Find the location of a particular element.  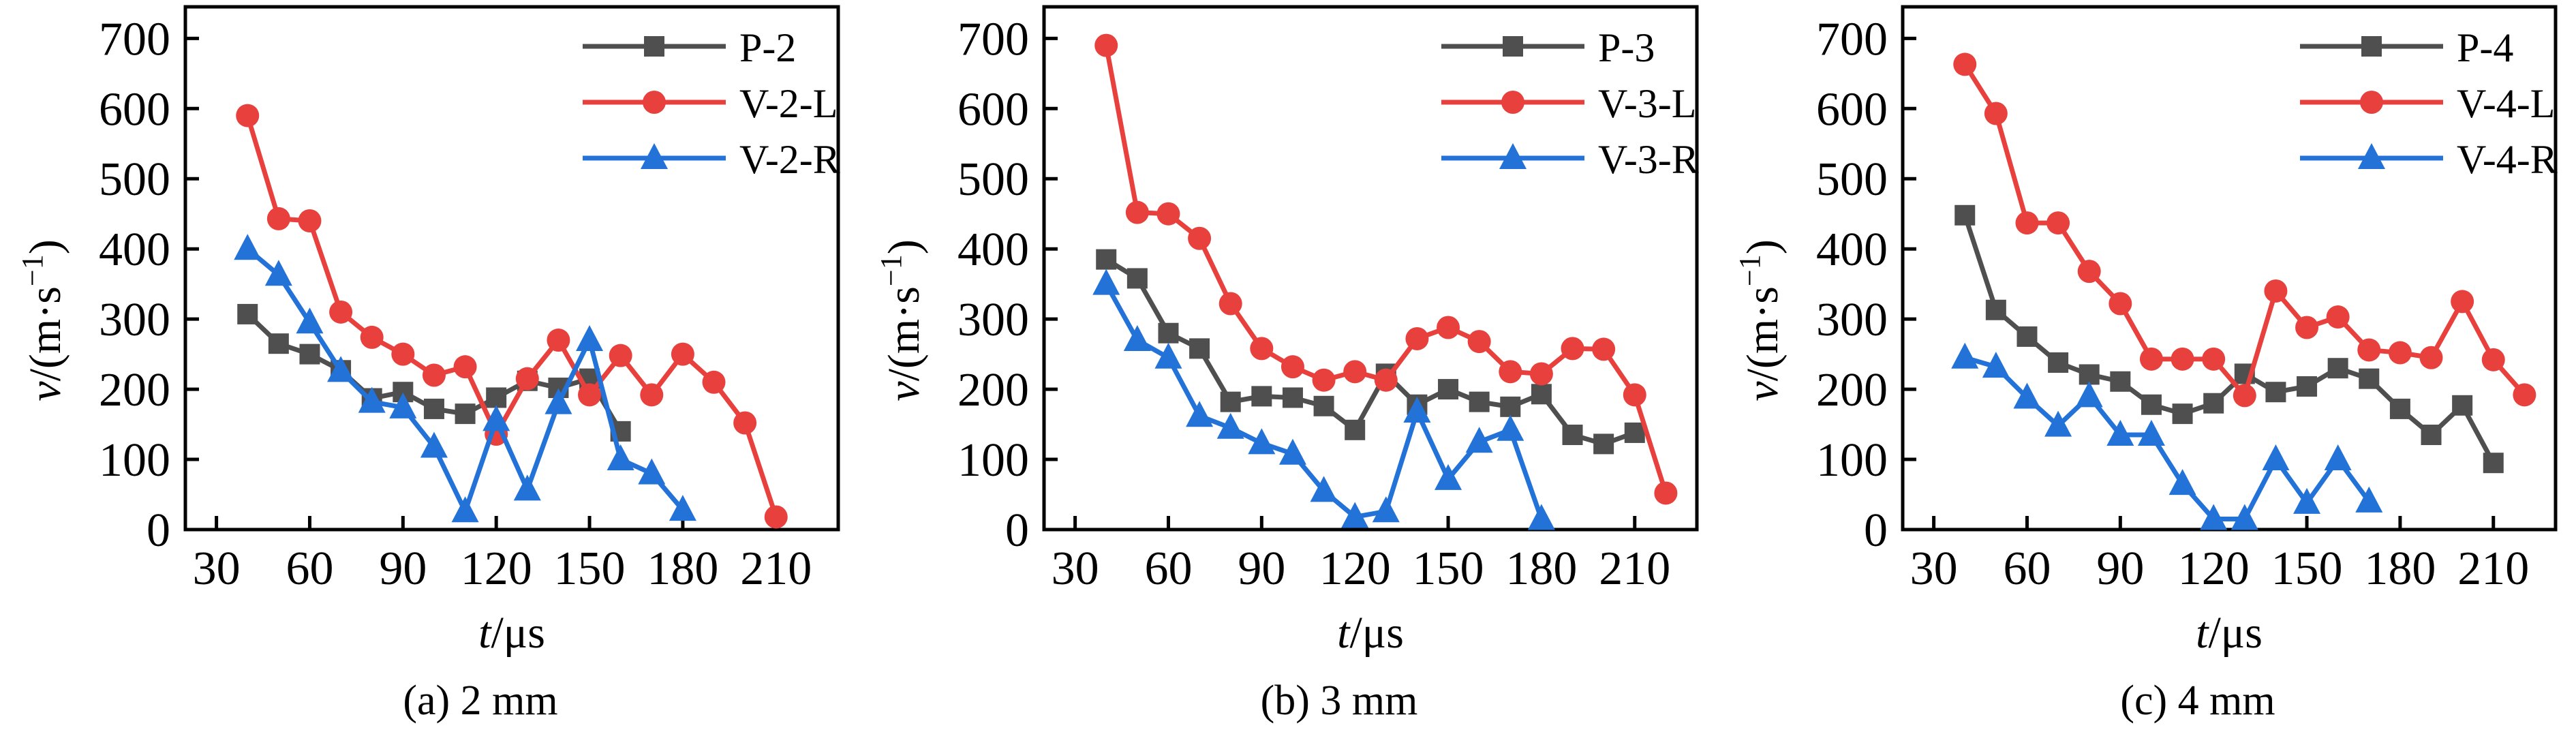

legend-item-V-3-L: V-3-L is located at coordinates (1569, 103).